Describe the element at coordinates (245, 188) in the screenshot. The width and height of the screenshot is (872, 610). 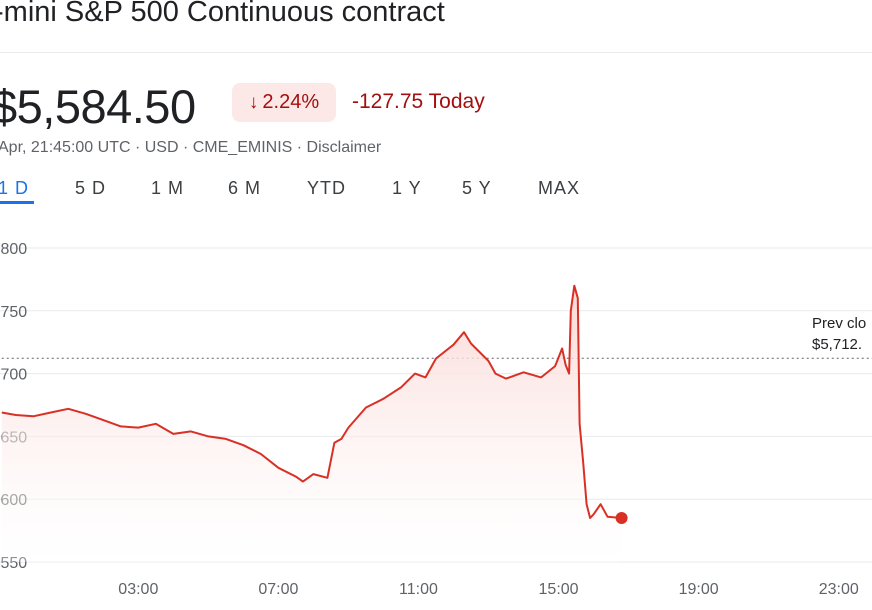
I see `tab-6m: 6 M` at that location.